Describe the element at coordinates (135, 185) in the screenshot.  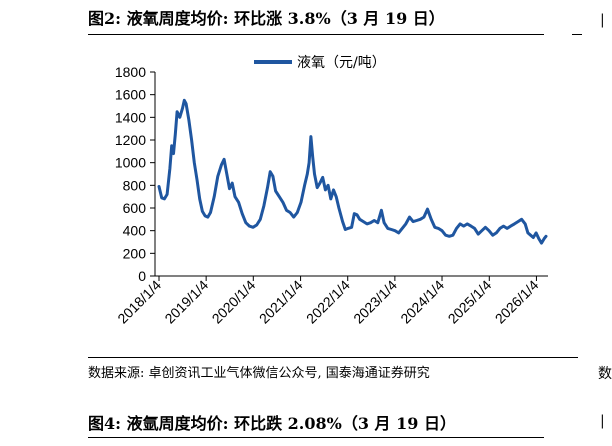
I see `y-tick-label: 800` at that location.